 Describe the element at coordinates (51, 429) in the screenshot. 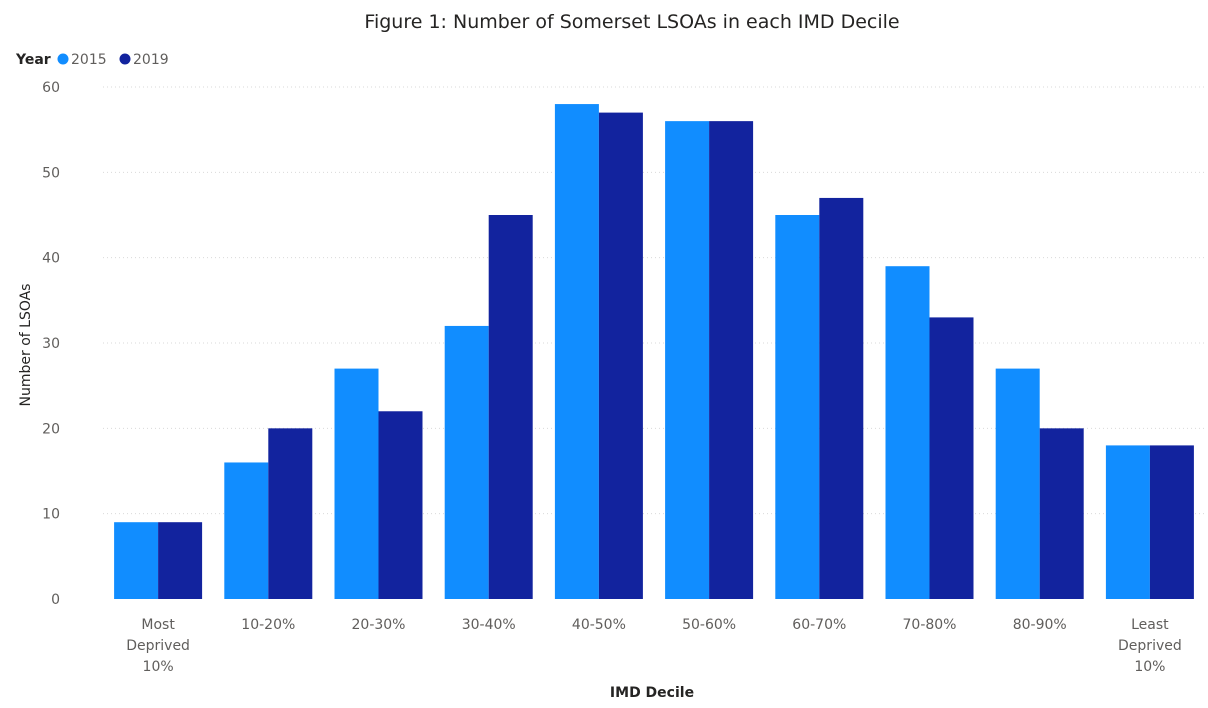

I see `y-tick-label: 20` at that location.